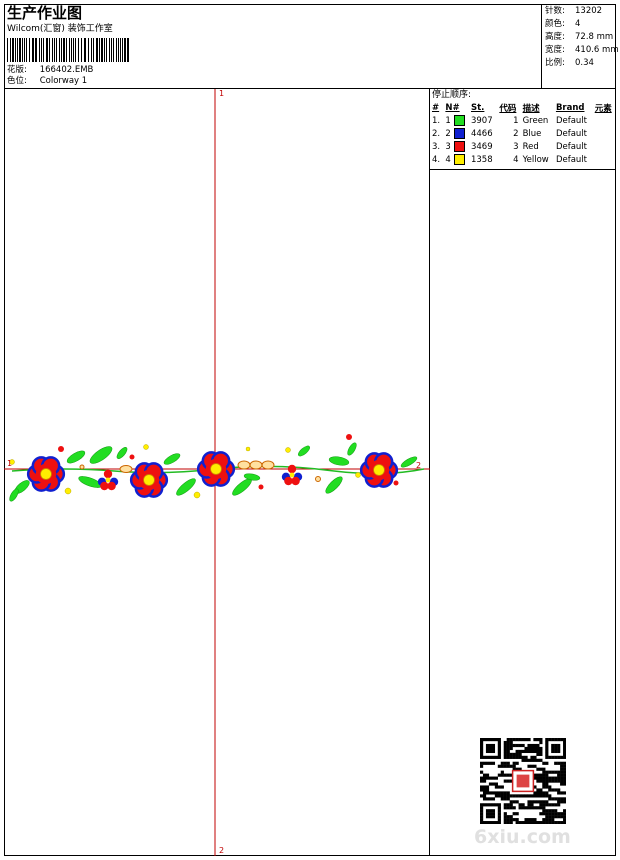  I want to click on stat-value: 0.34, so click(584, 63).